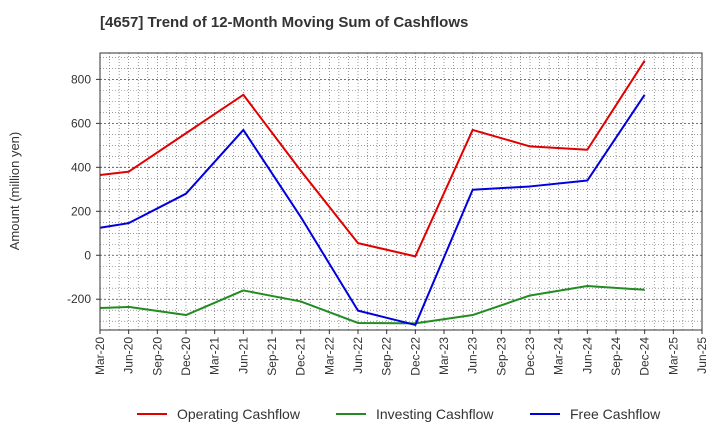  Describe the element at coordinates (473, 355) in the screenshot. I see `x-tick-label: Jun-23` at that location.